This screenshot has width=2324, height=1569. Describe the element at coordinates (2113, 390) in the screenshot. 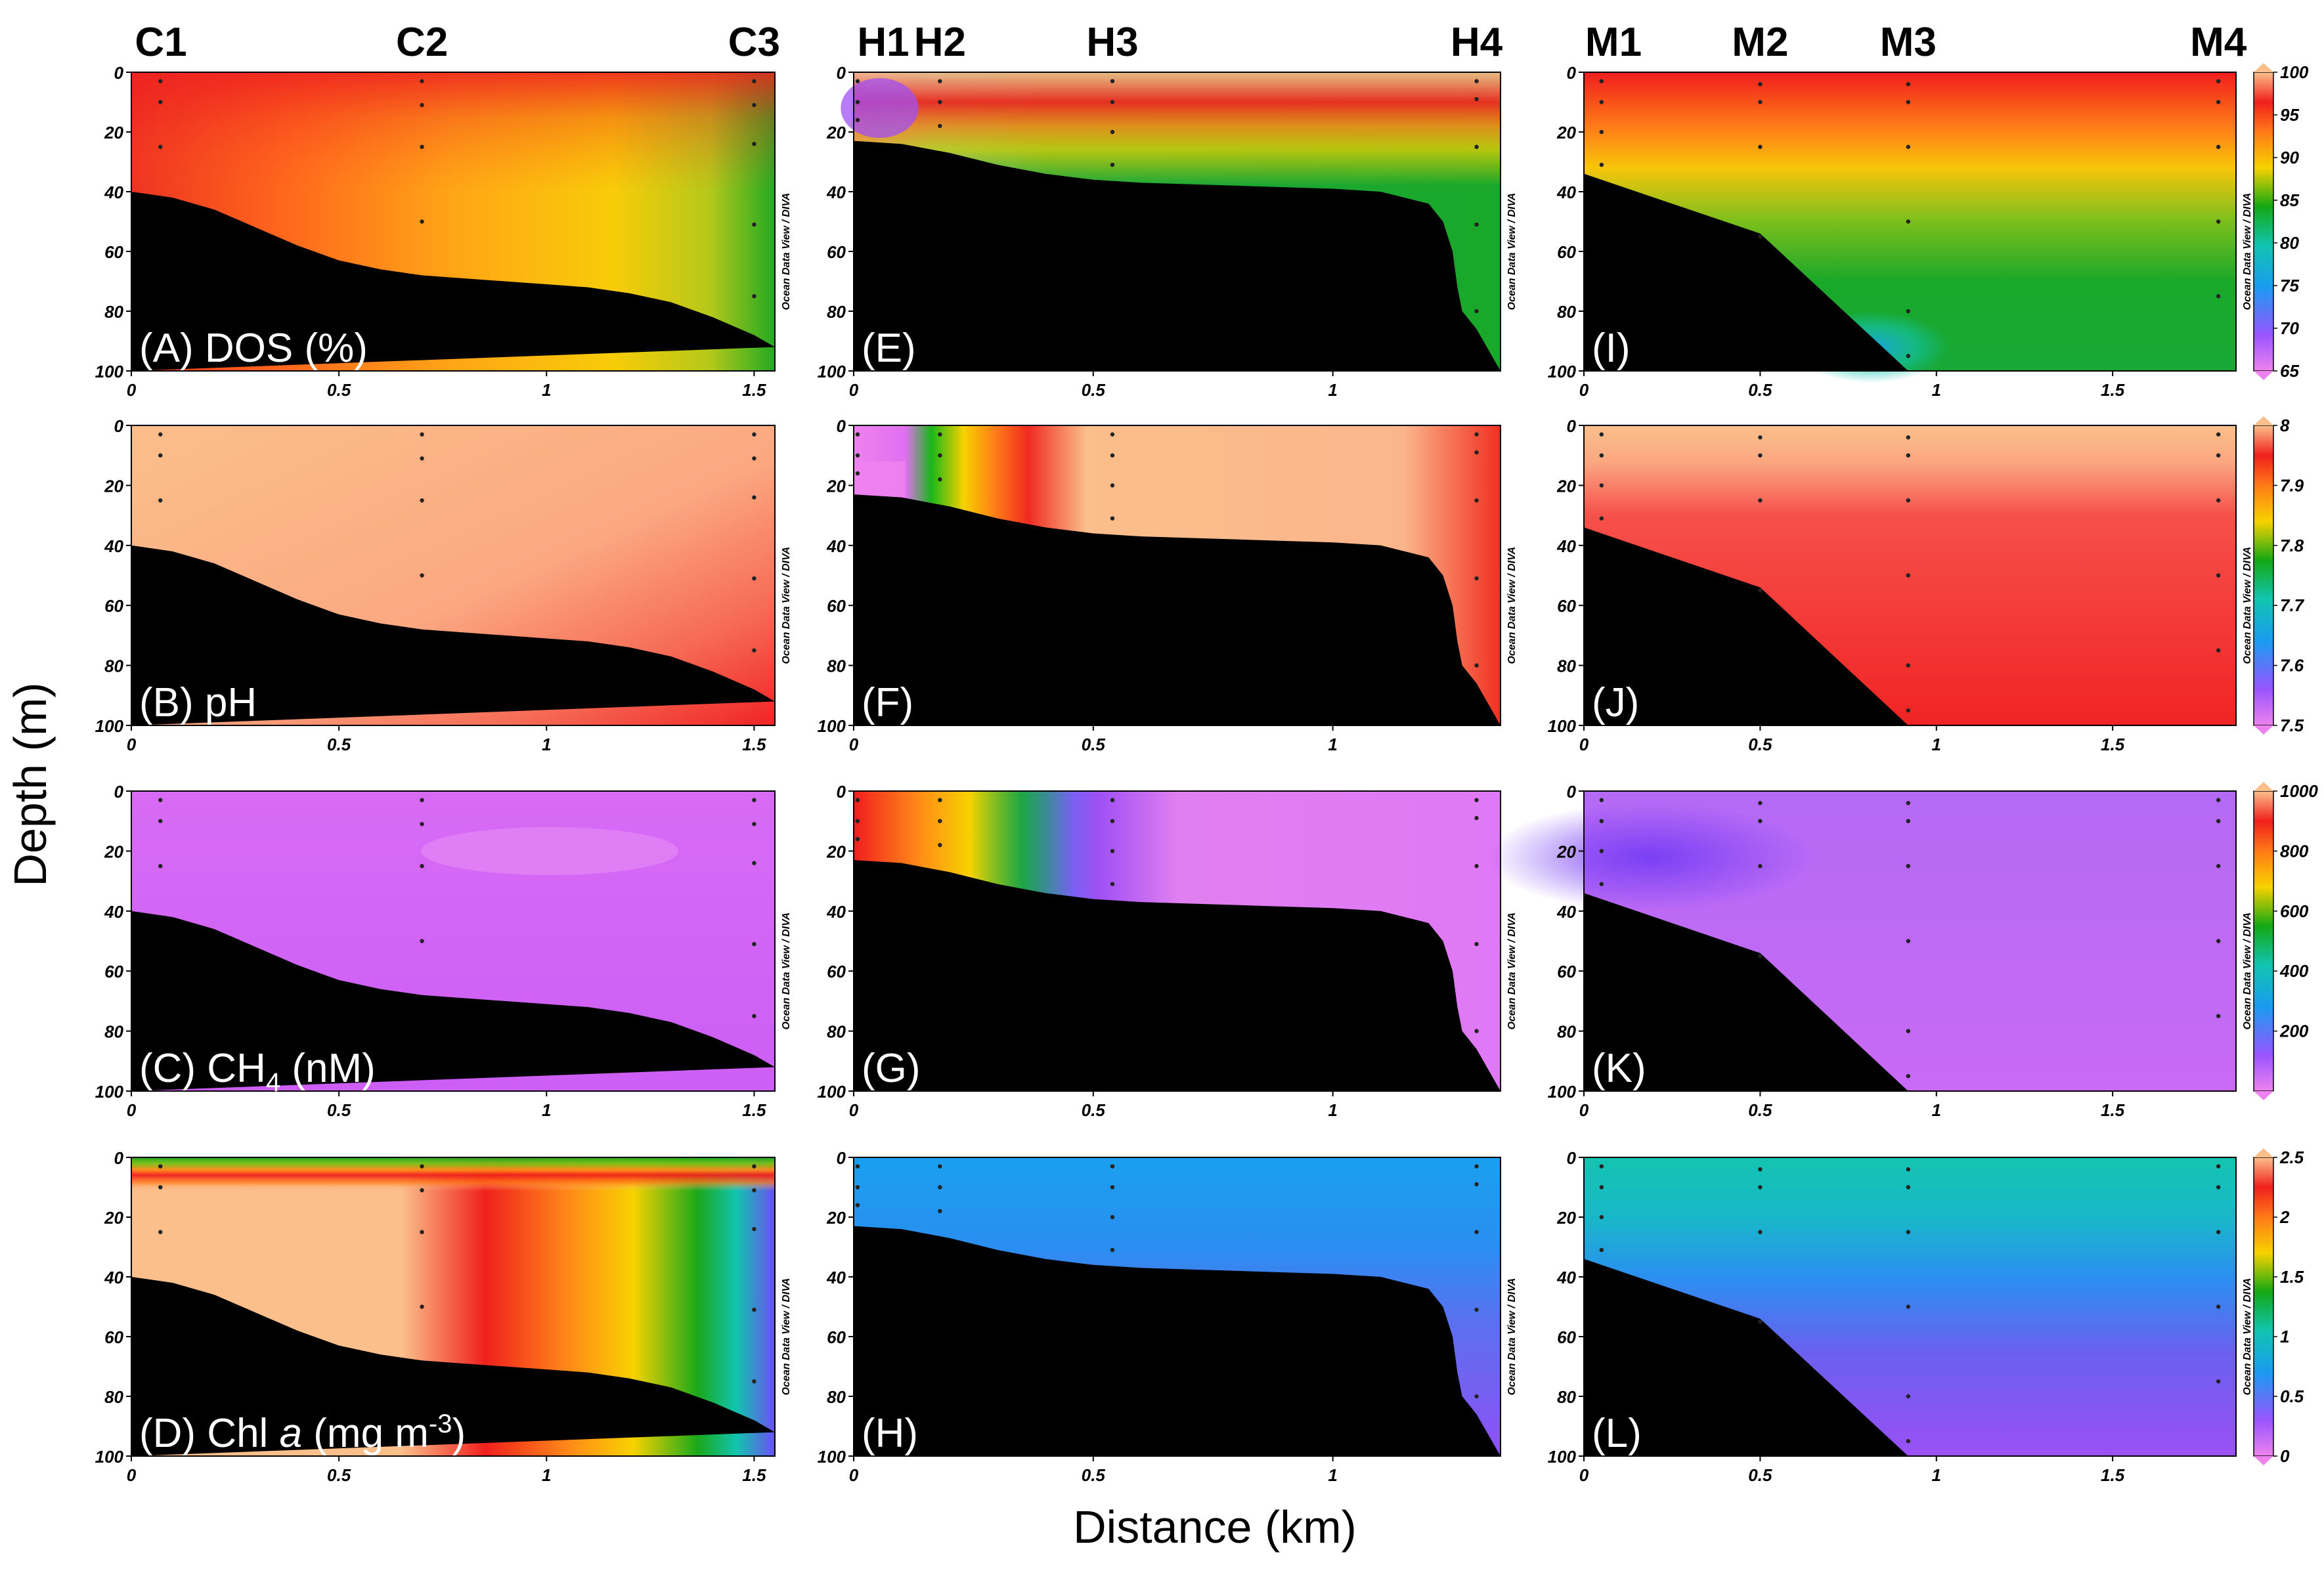

I see `x-tick-label: 1.5` at that location.